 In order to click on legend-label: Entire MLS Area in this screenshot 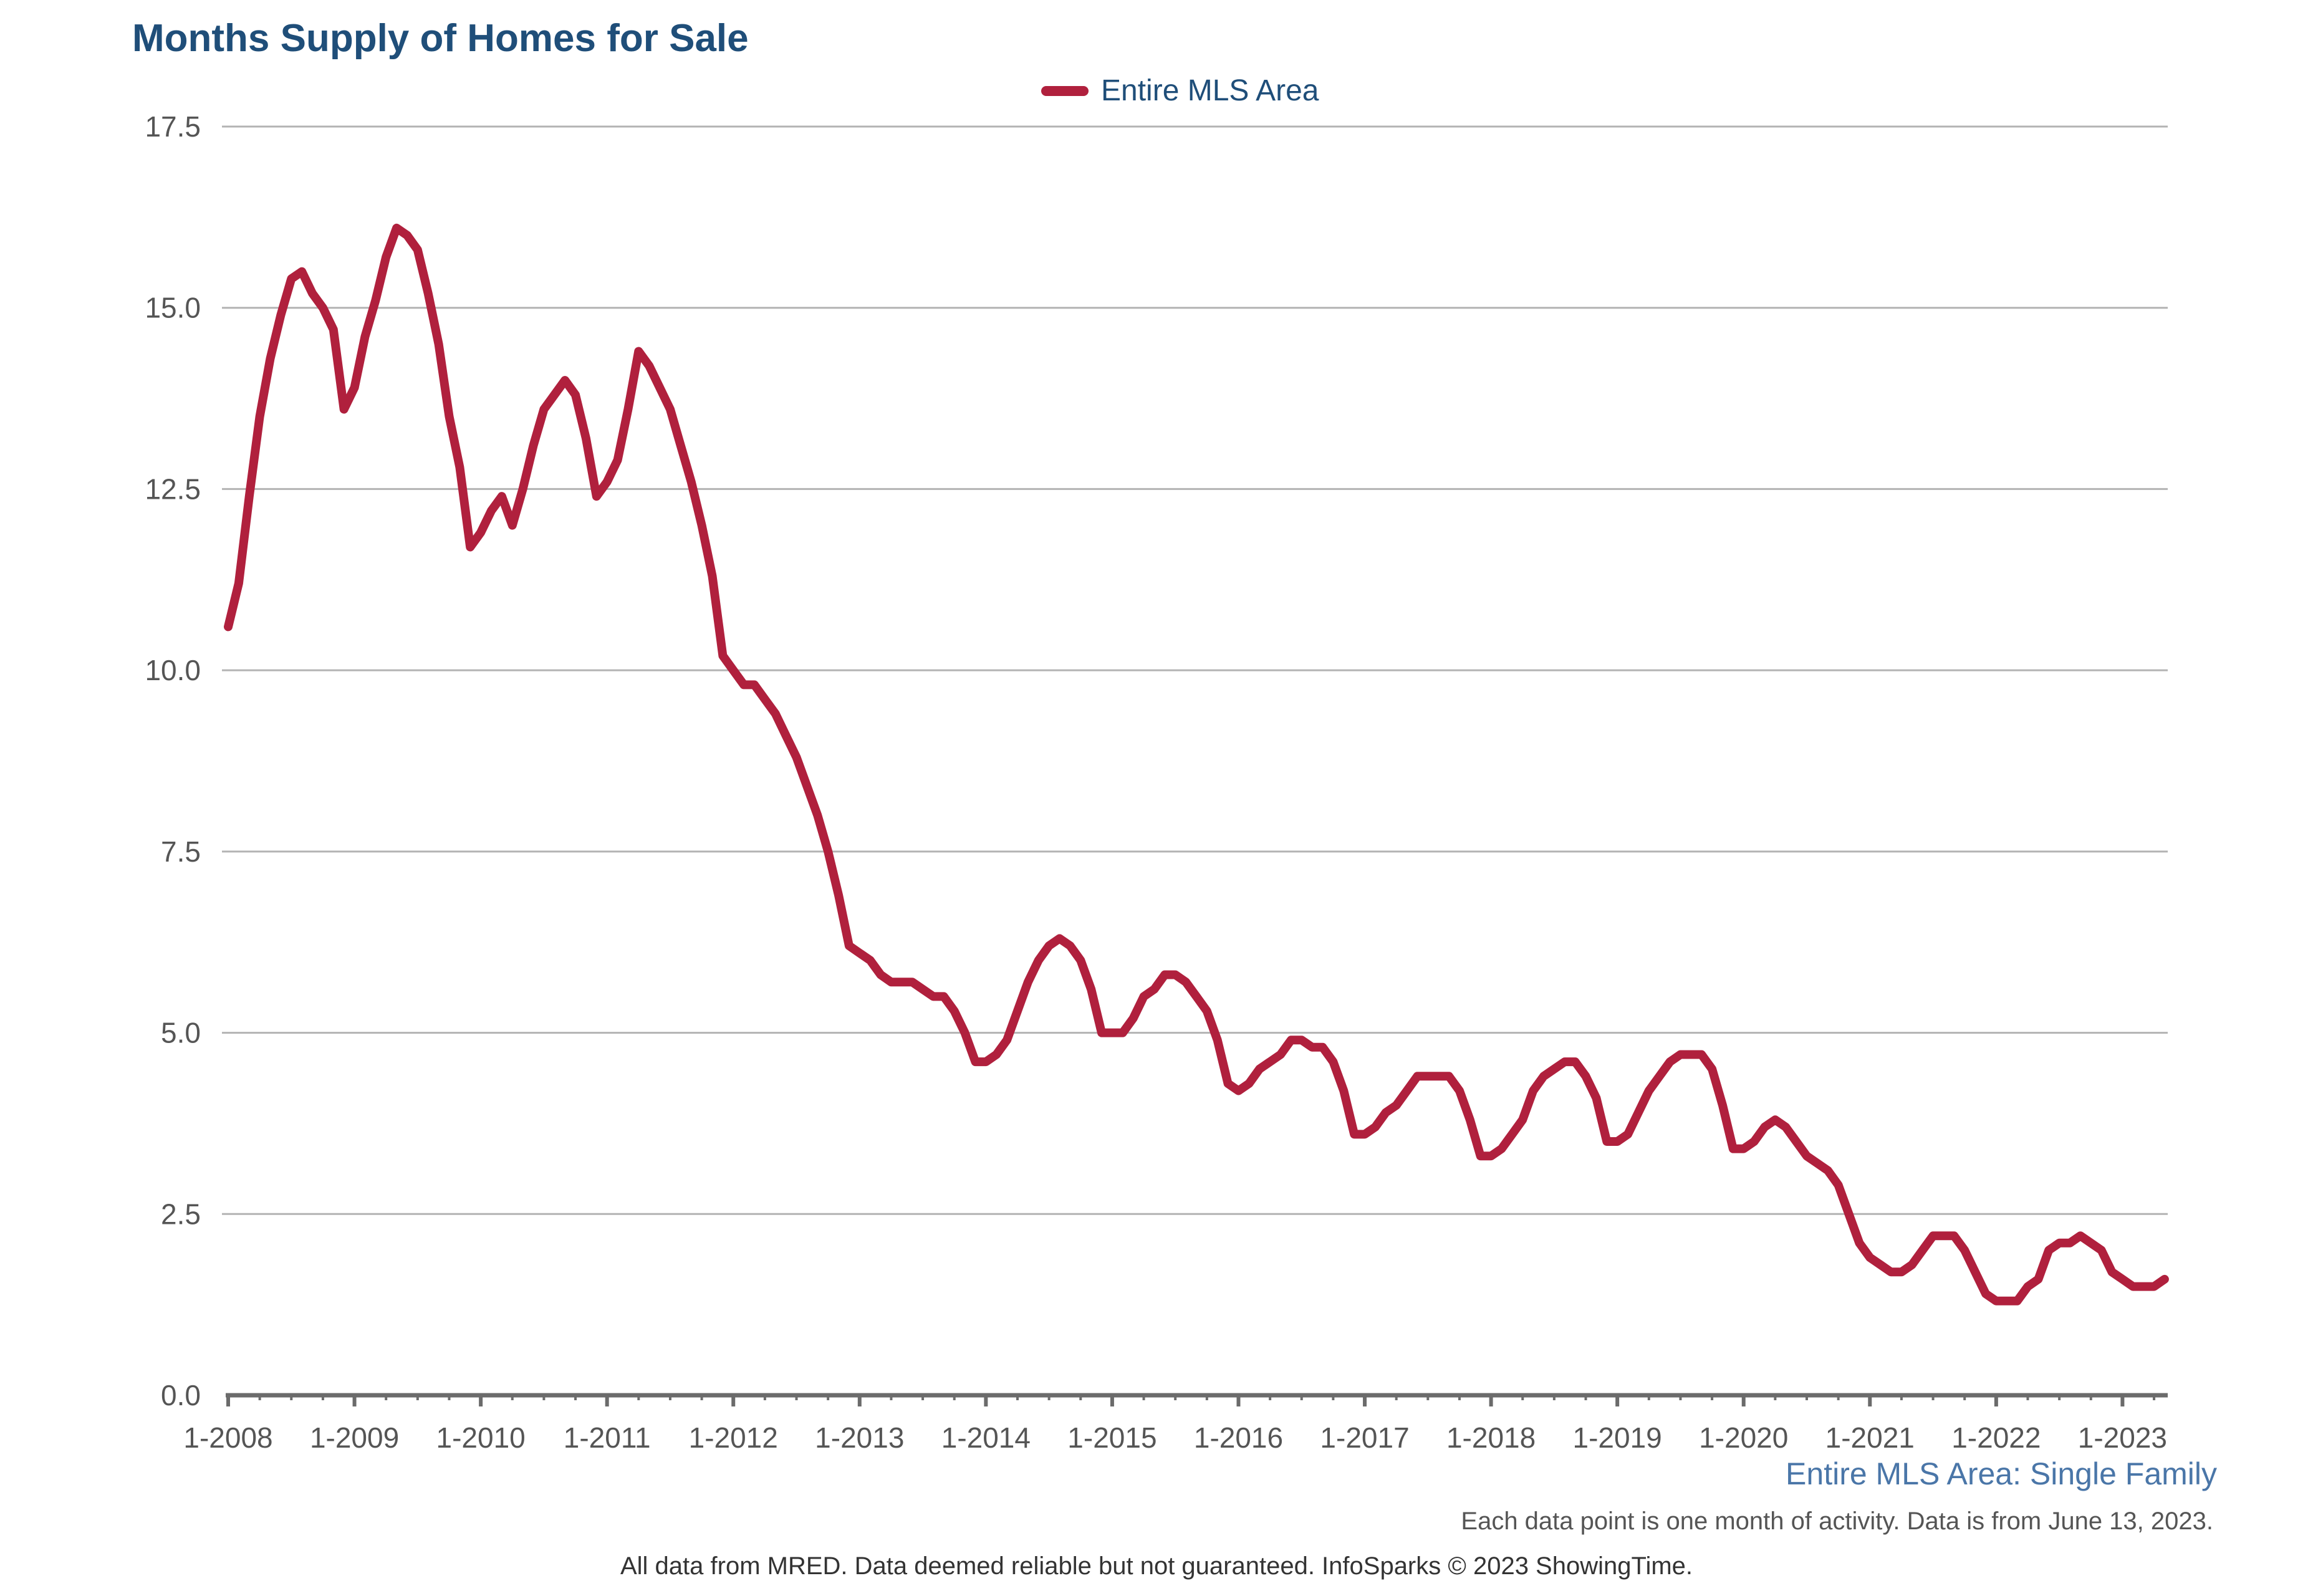, I will do `click(1210, 90)`.